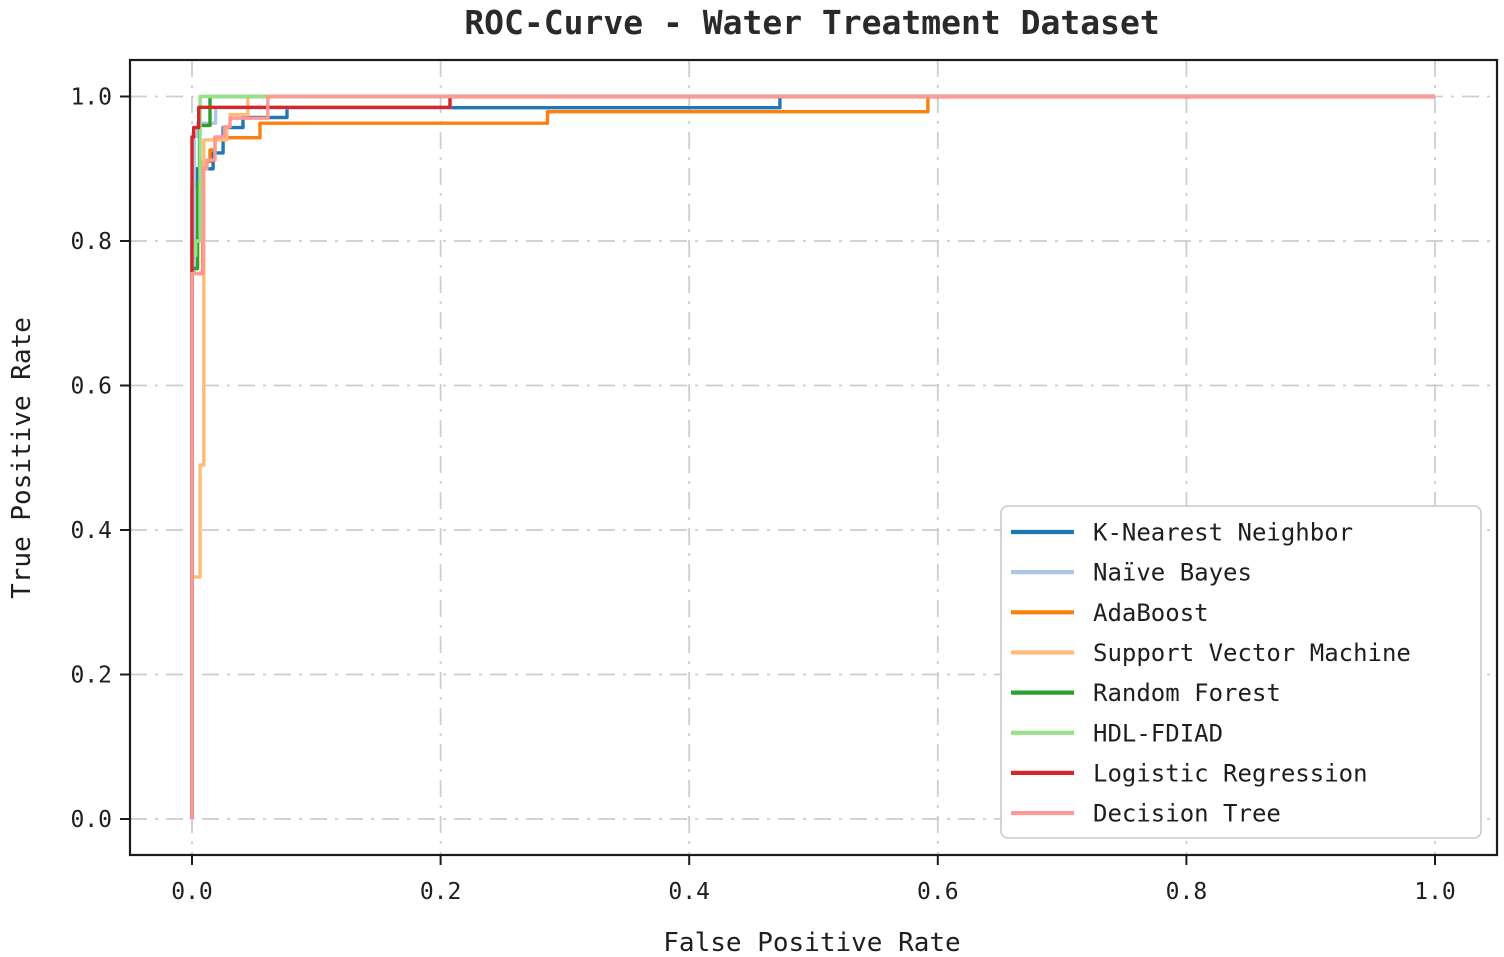  Describe the element at coordinates (811, 22) in the screenshot. I see `chart-title: ROC-Curve - Water Treatment Dataset` at that location.